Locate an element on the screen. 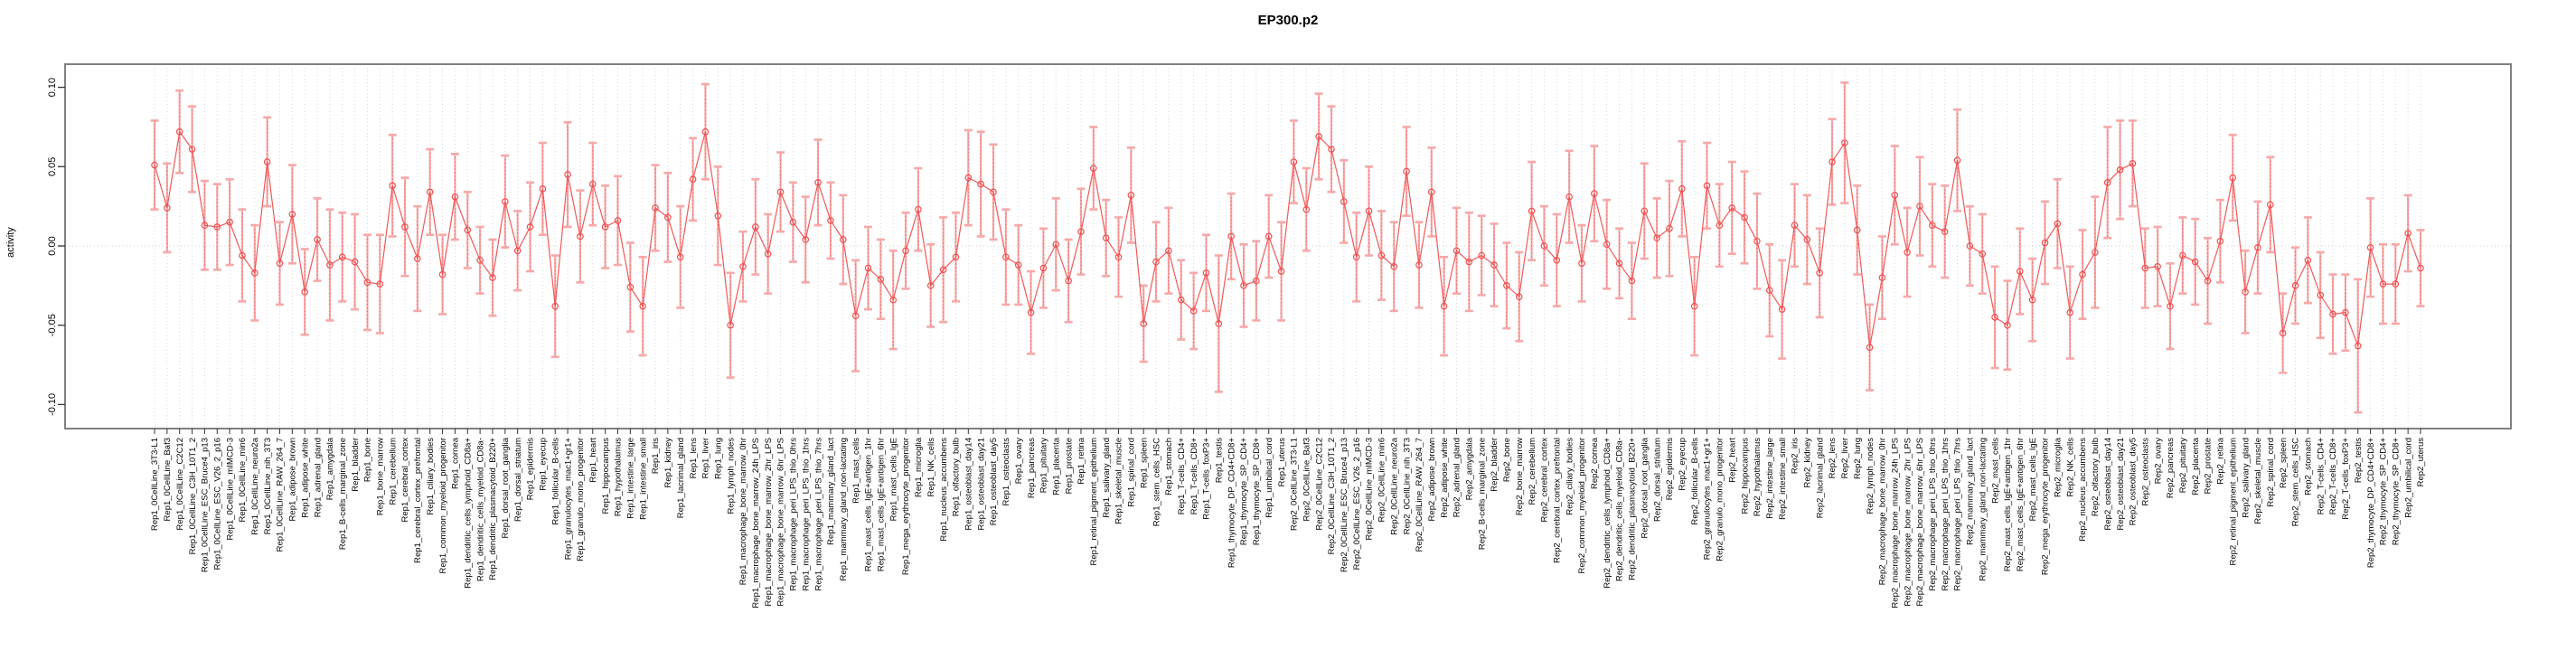  x-tick-label: Rep2_retina is located at coordinates (2221, 460).